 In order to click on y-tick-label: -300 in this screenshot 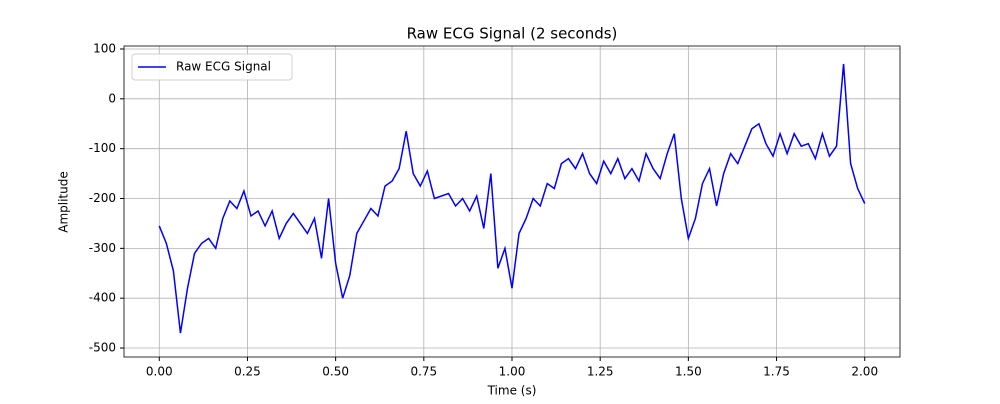, I will do `click(102, 248)`.